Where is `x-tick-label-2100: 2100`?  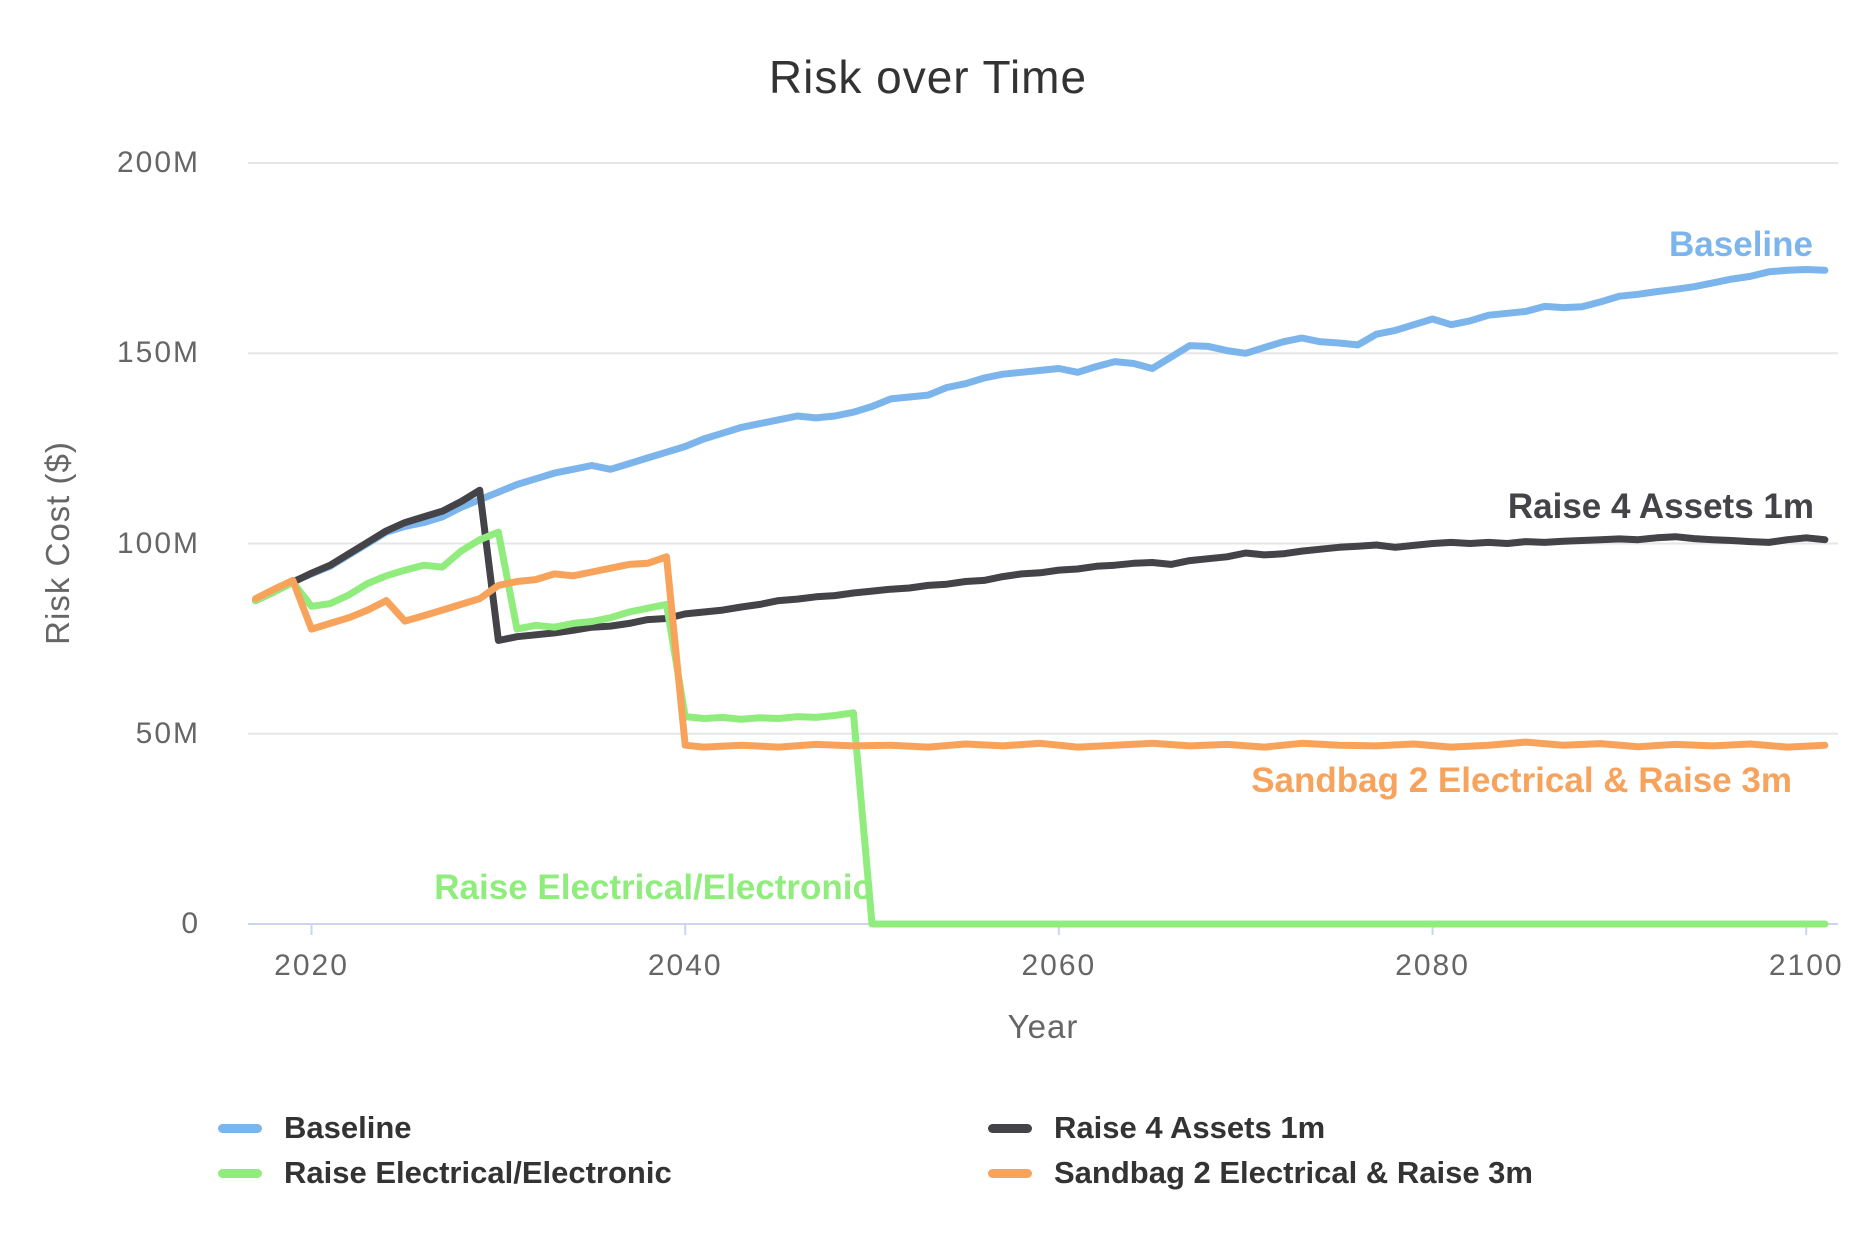
x-tick-label-2100: 2100 is located at coordinates (1806, 965).